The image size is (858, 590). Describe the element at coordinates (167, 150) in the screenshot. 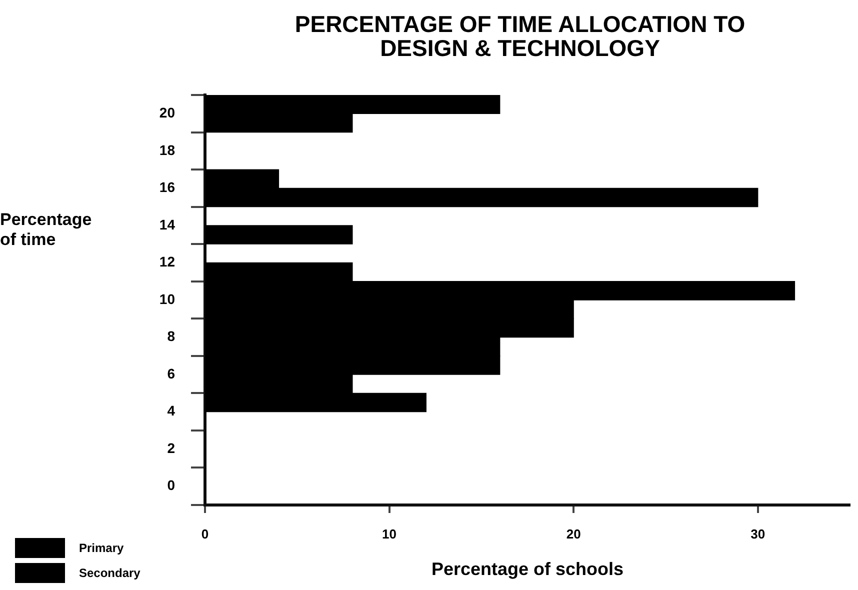

I see `y-tick-label: 18` at that location.